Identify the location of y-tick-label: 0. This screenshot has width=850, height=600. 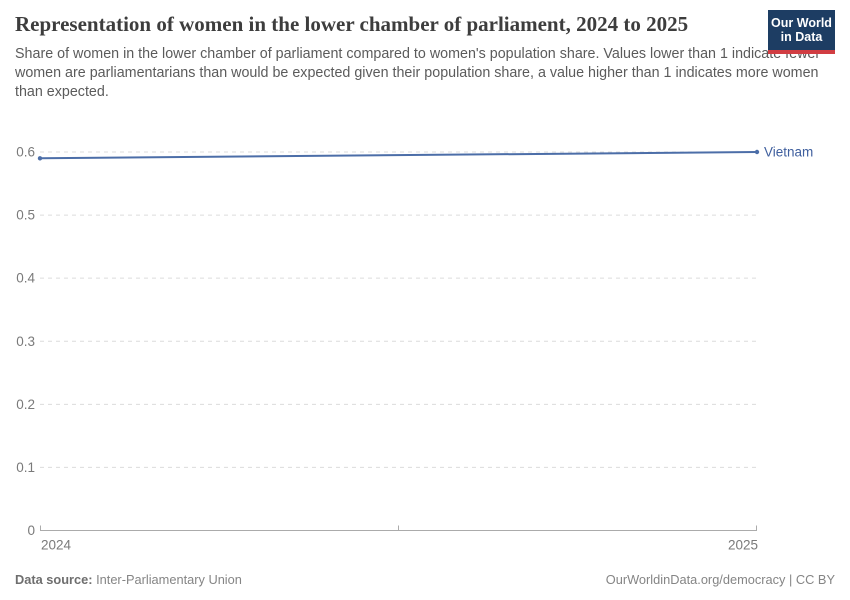
(31, 530).